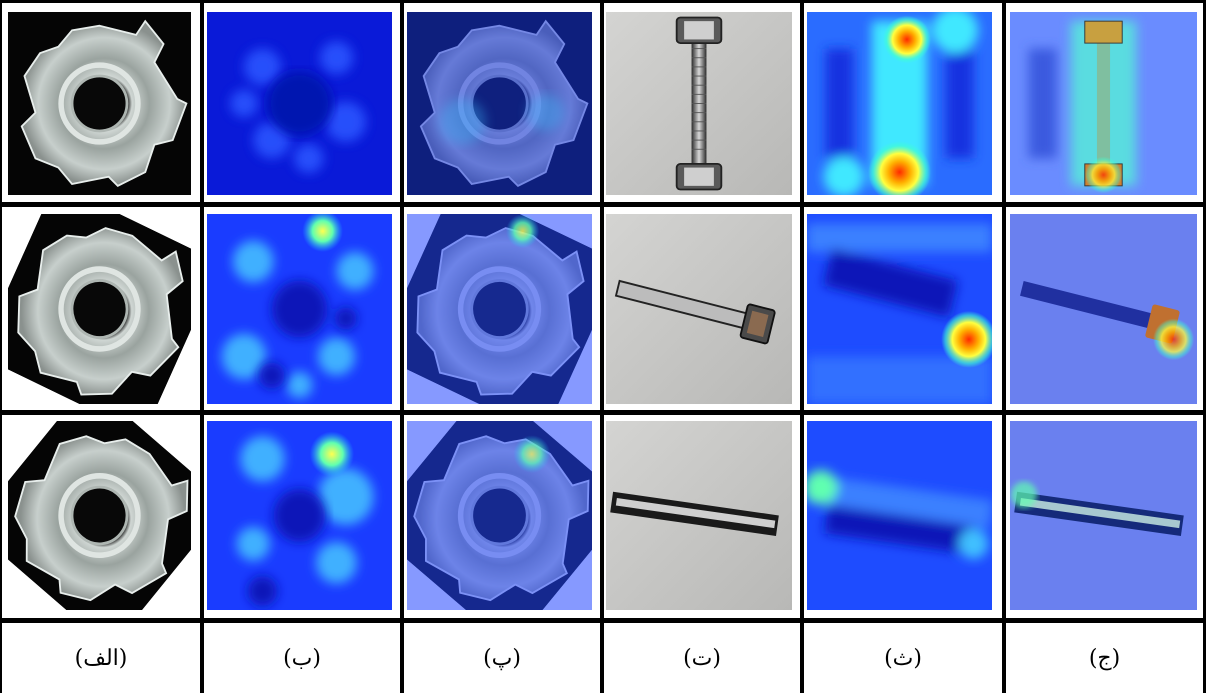  What do you see at coordinates (1, 346) in the screenshot?
I see `border-left` at bounding box center [1, 346].